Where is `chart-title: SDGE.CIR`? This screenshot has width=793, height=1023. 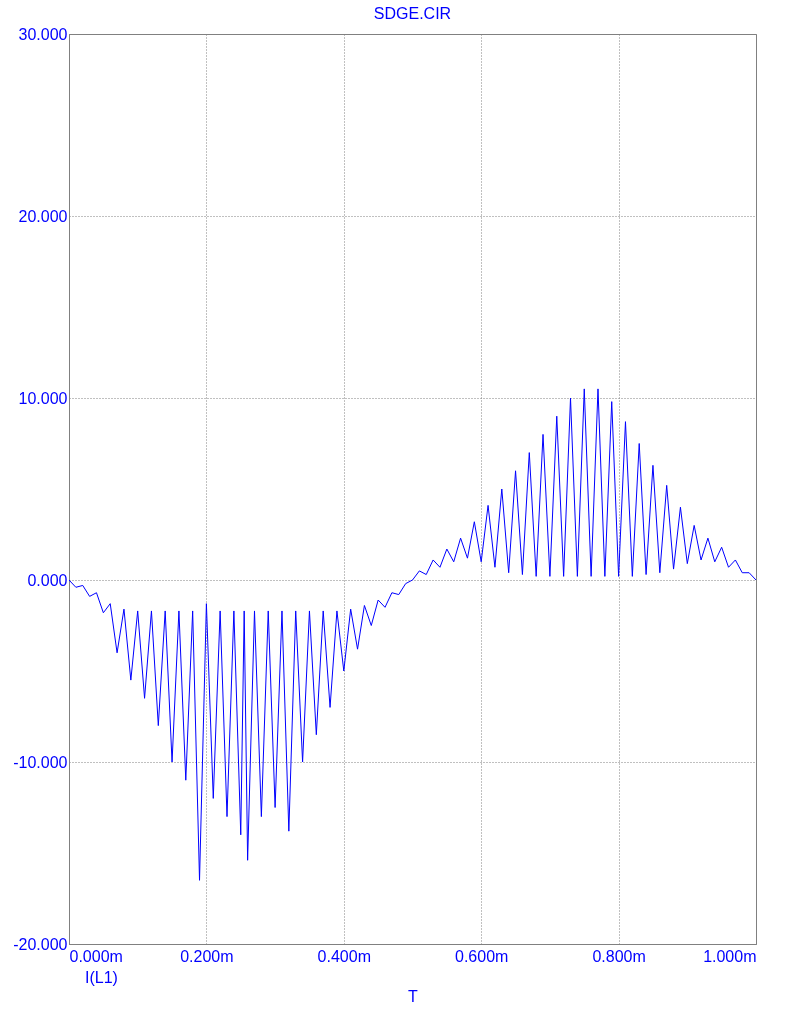 chart-title: SDGE.CIR is located at coordinates (412, 13).